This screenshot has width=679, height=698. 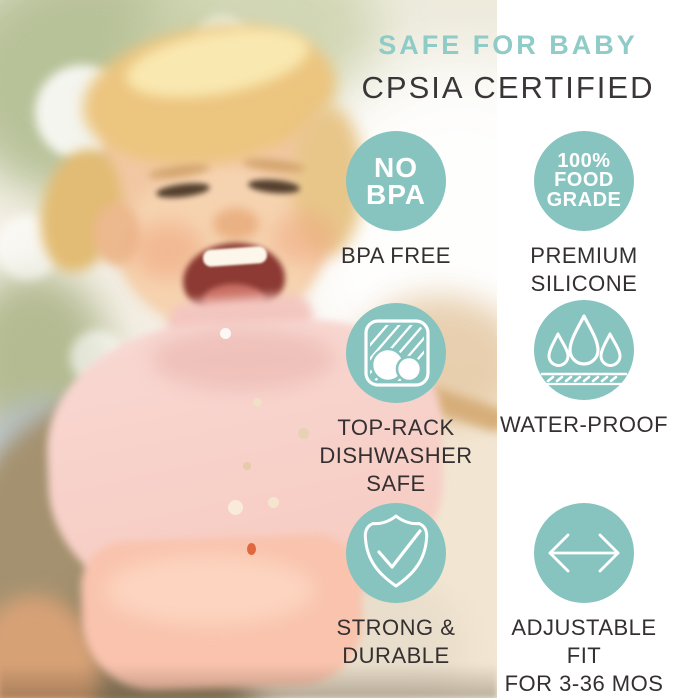 I want to click on feature-label-strong-durable: STRONG & DURABLE, so click(x=396, y=641).